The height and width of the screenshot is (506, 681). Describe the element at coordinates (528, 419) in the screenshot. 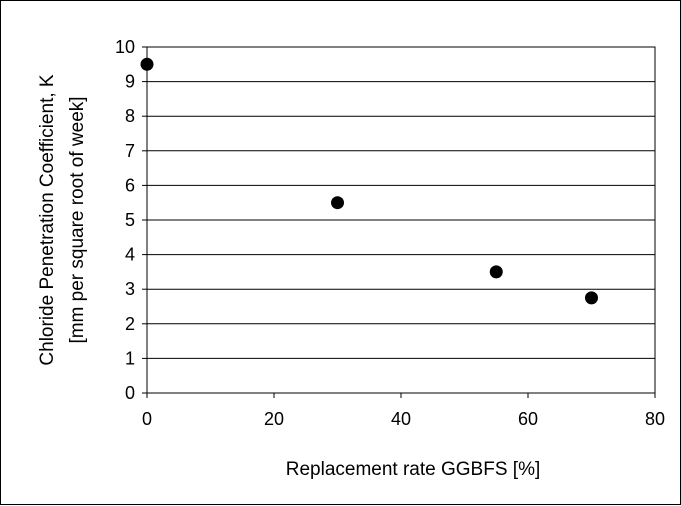

I see `x-tick-label: 60` at that location.